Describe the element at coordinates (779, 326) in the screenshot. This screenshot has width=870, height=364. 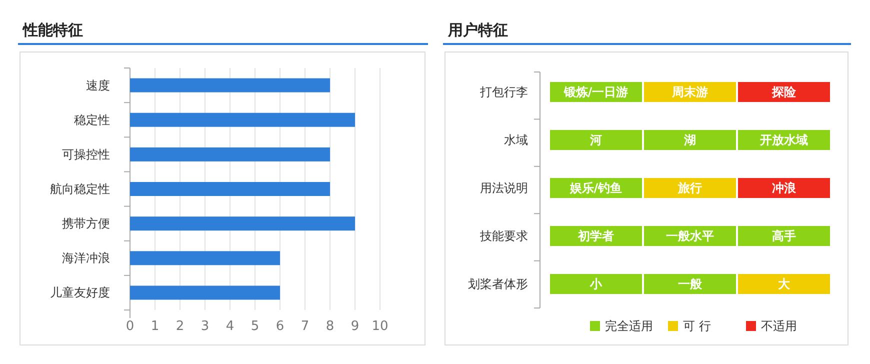
I see `legend-label: 不适用` at that location.